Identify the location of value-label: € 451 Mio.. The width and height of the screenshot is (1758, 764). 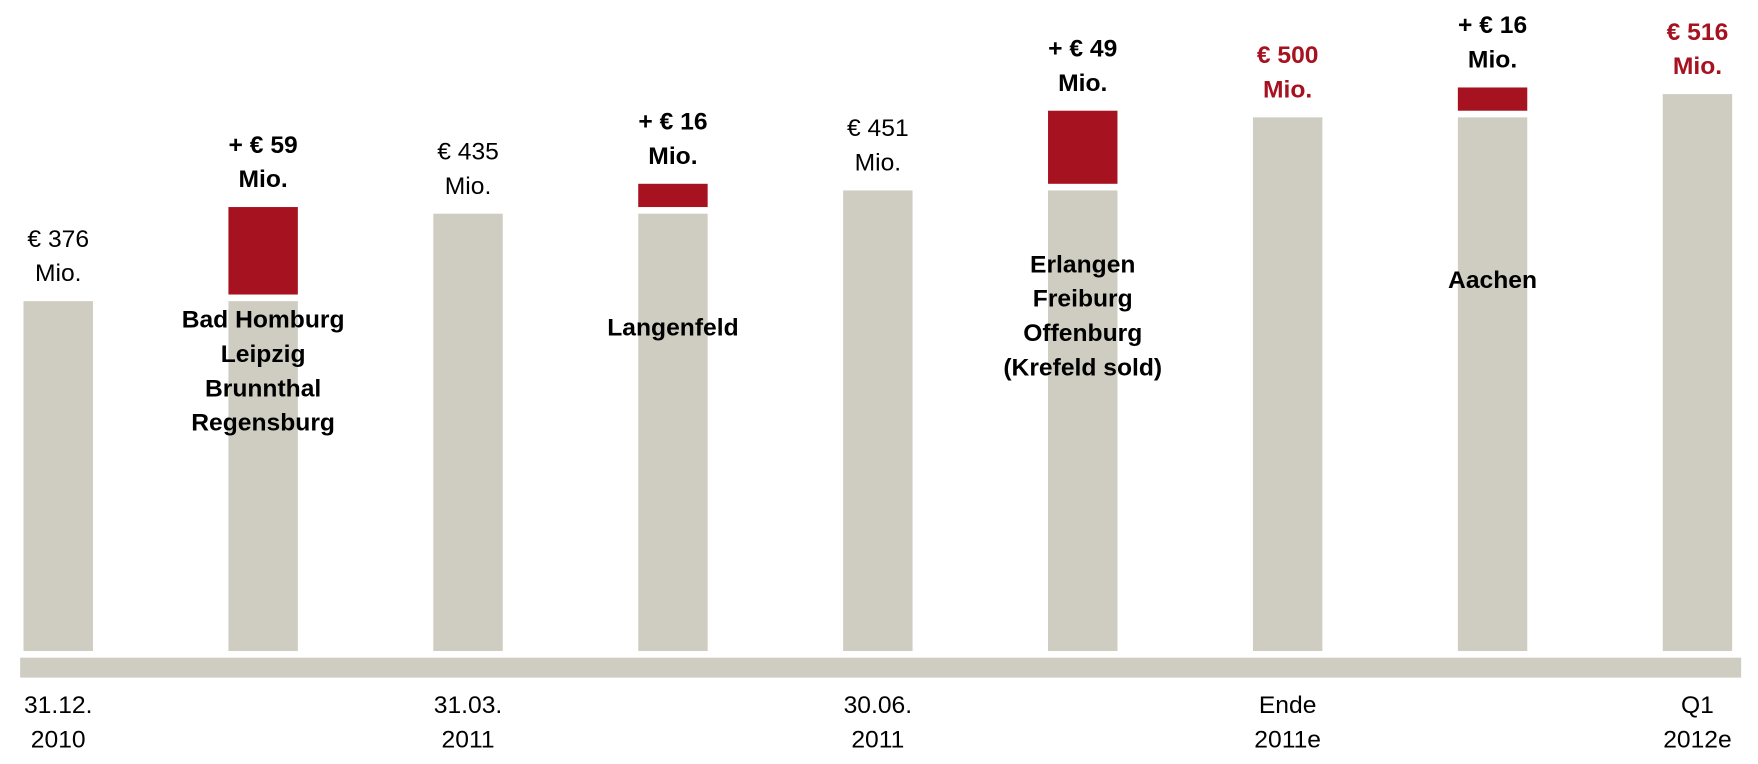
(878, 144).